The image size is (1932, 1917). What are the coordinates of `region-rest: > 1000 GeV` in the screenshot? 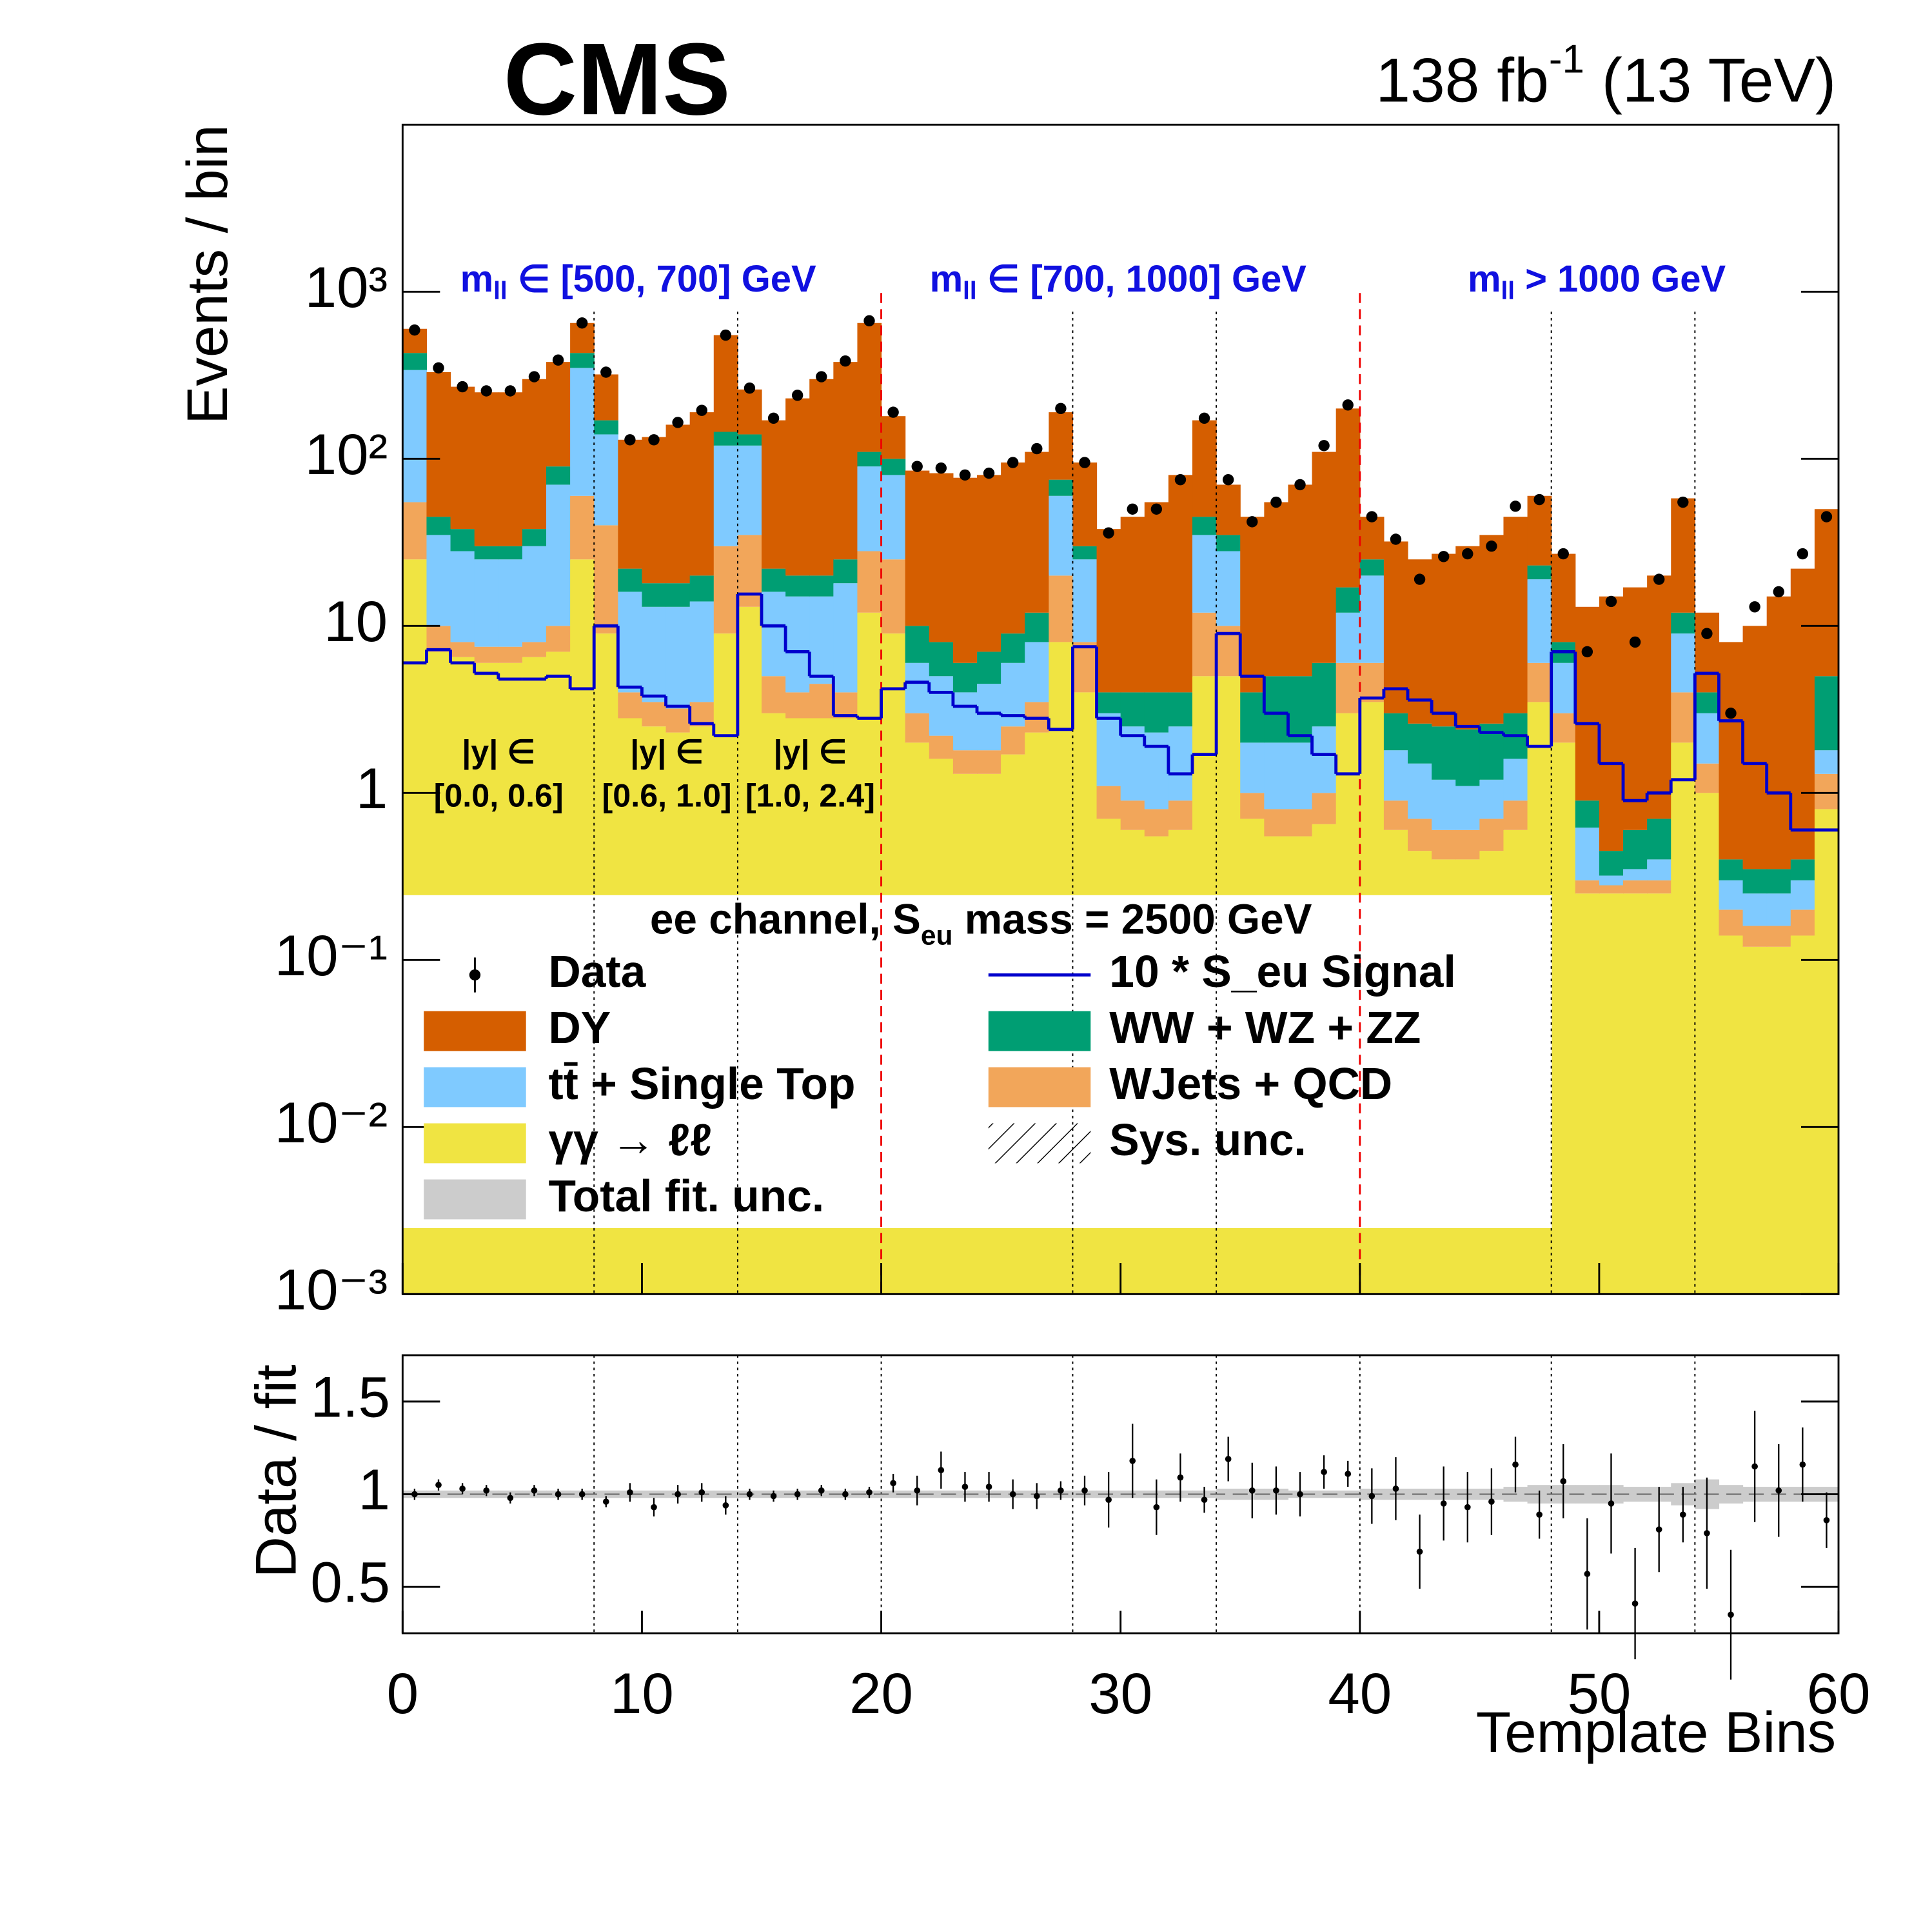 It's located at (1620, 279).